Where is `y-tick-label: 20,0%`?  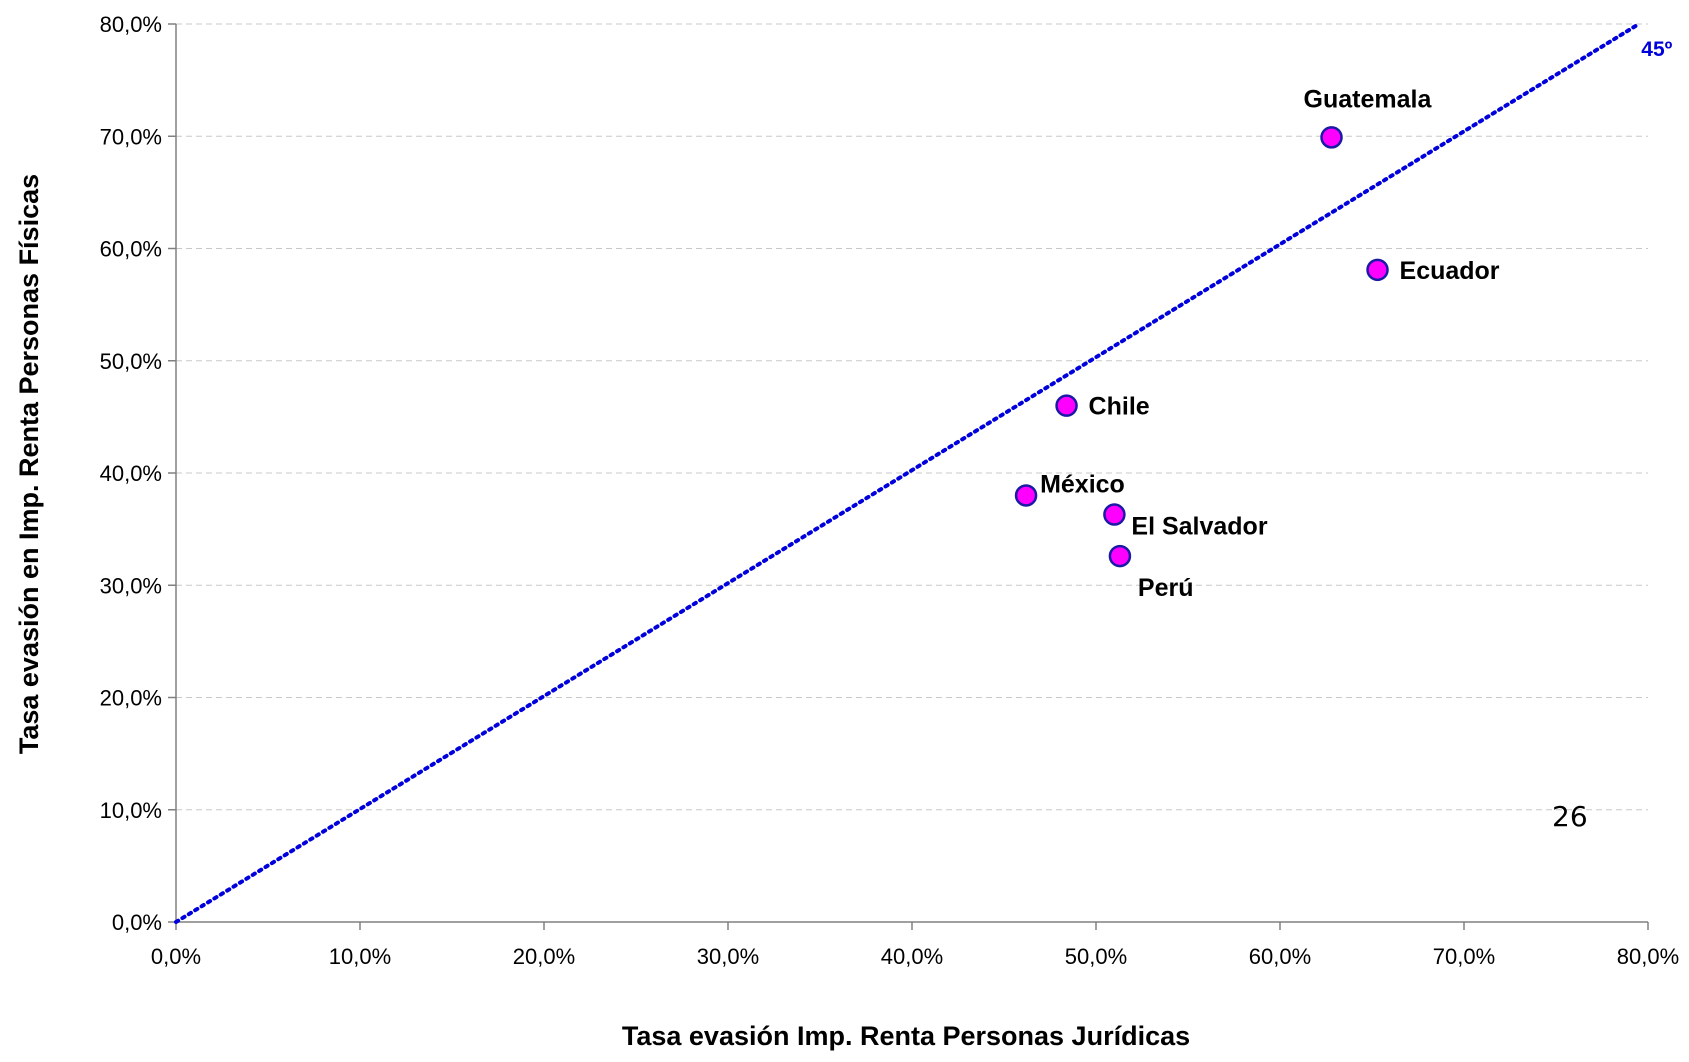 y-tick-label: 20,0% is located at coordinates (131, 698).